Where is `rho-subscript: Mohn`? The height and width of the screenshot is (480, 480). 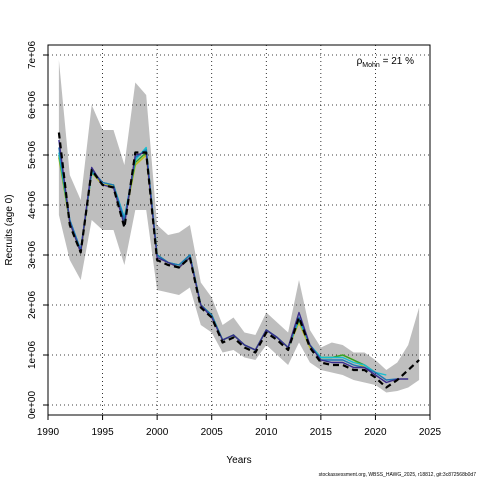 rho-subscript: Mohn is located at coordinates (371, 65).